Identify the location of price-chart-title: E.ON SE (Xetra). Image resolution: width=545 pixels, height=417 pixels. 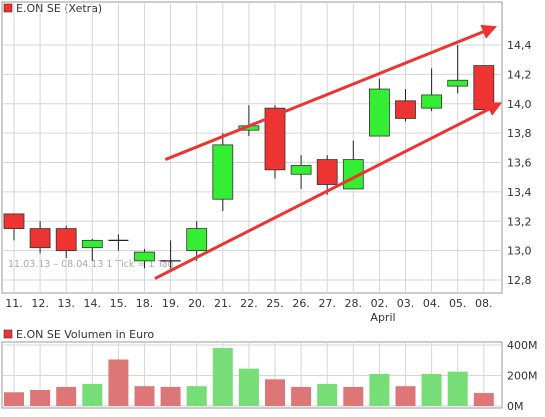
(59, 8).